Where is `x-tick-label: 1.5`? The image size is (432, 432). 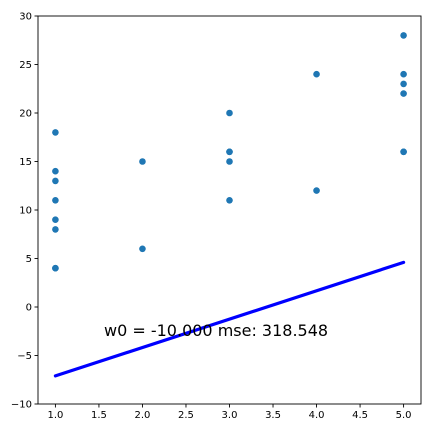
x-tick-label: 1.5 is located at coordinates (99, 415).